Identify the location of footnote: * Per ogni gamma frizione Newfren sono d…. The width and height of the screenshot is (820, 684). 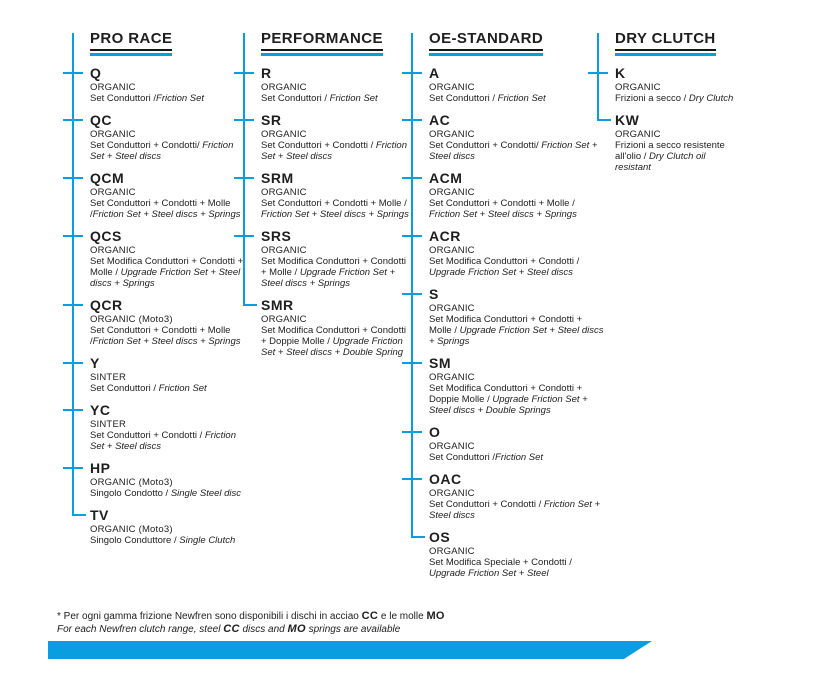
(337, 623).